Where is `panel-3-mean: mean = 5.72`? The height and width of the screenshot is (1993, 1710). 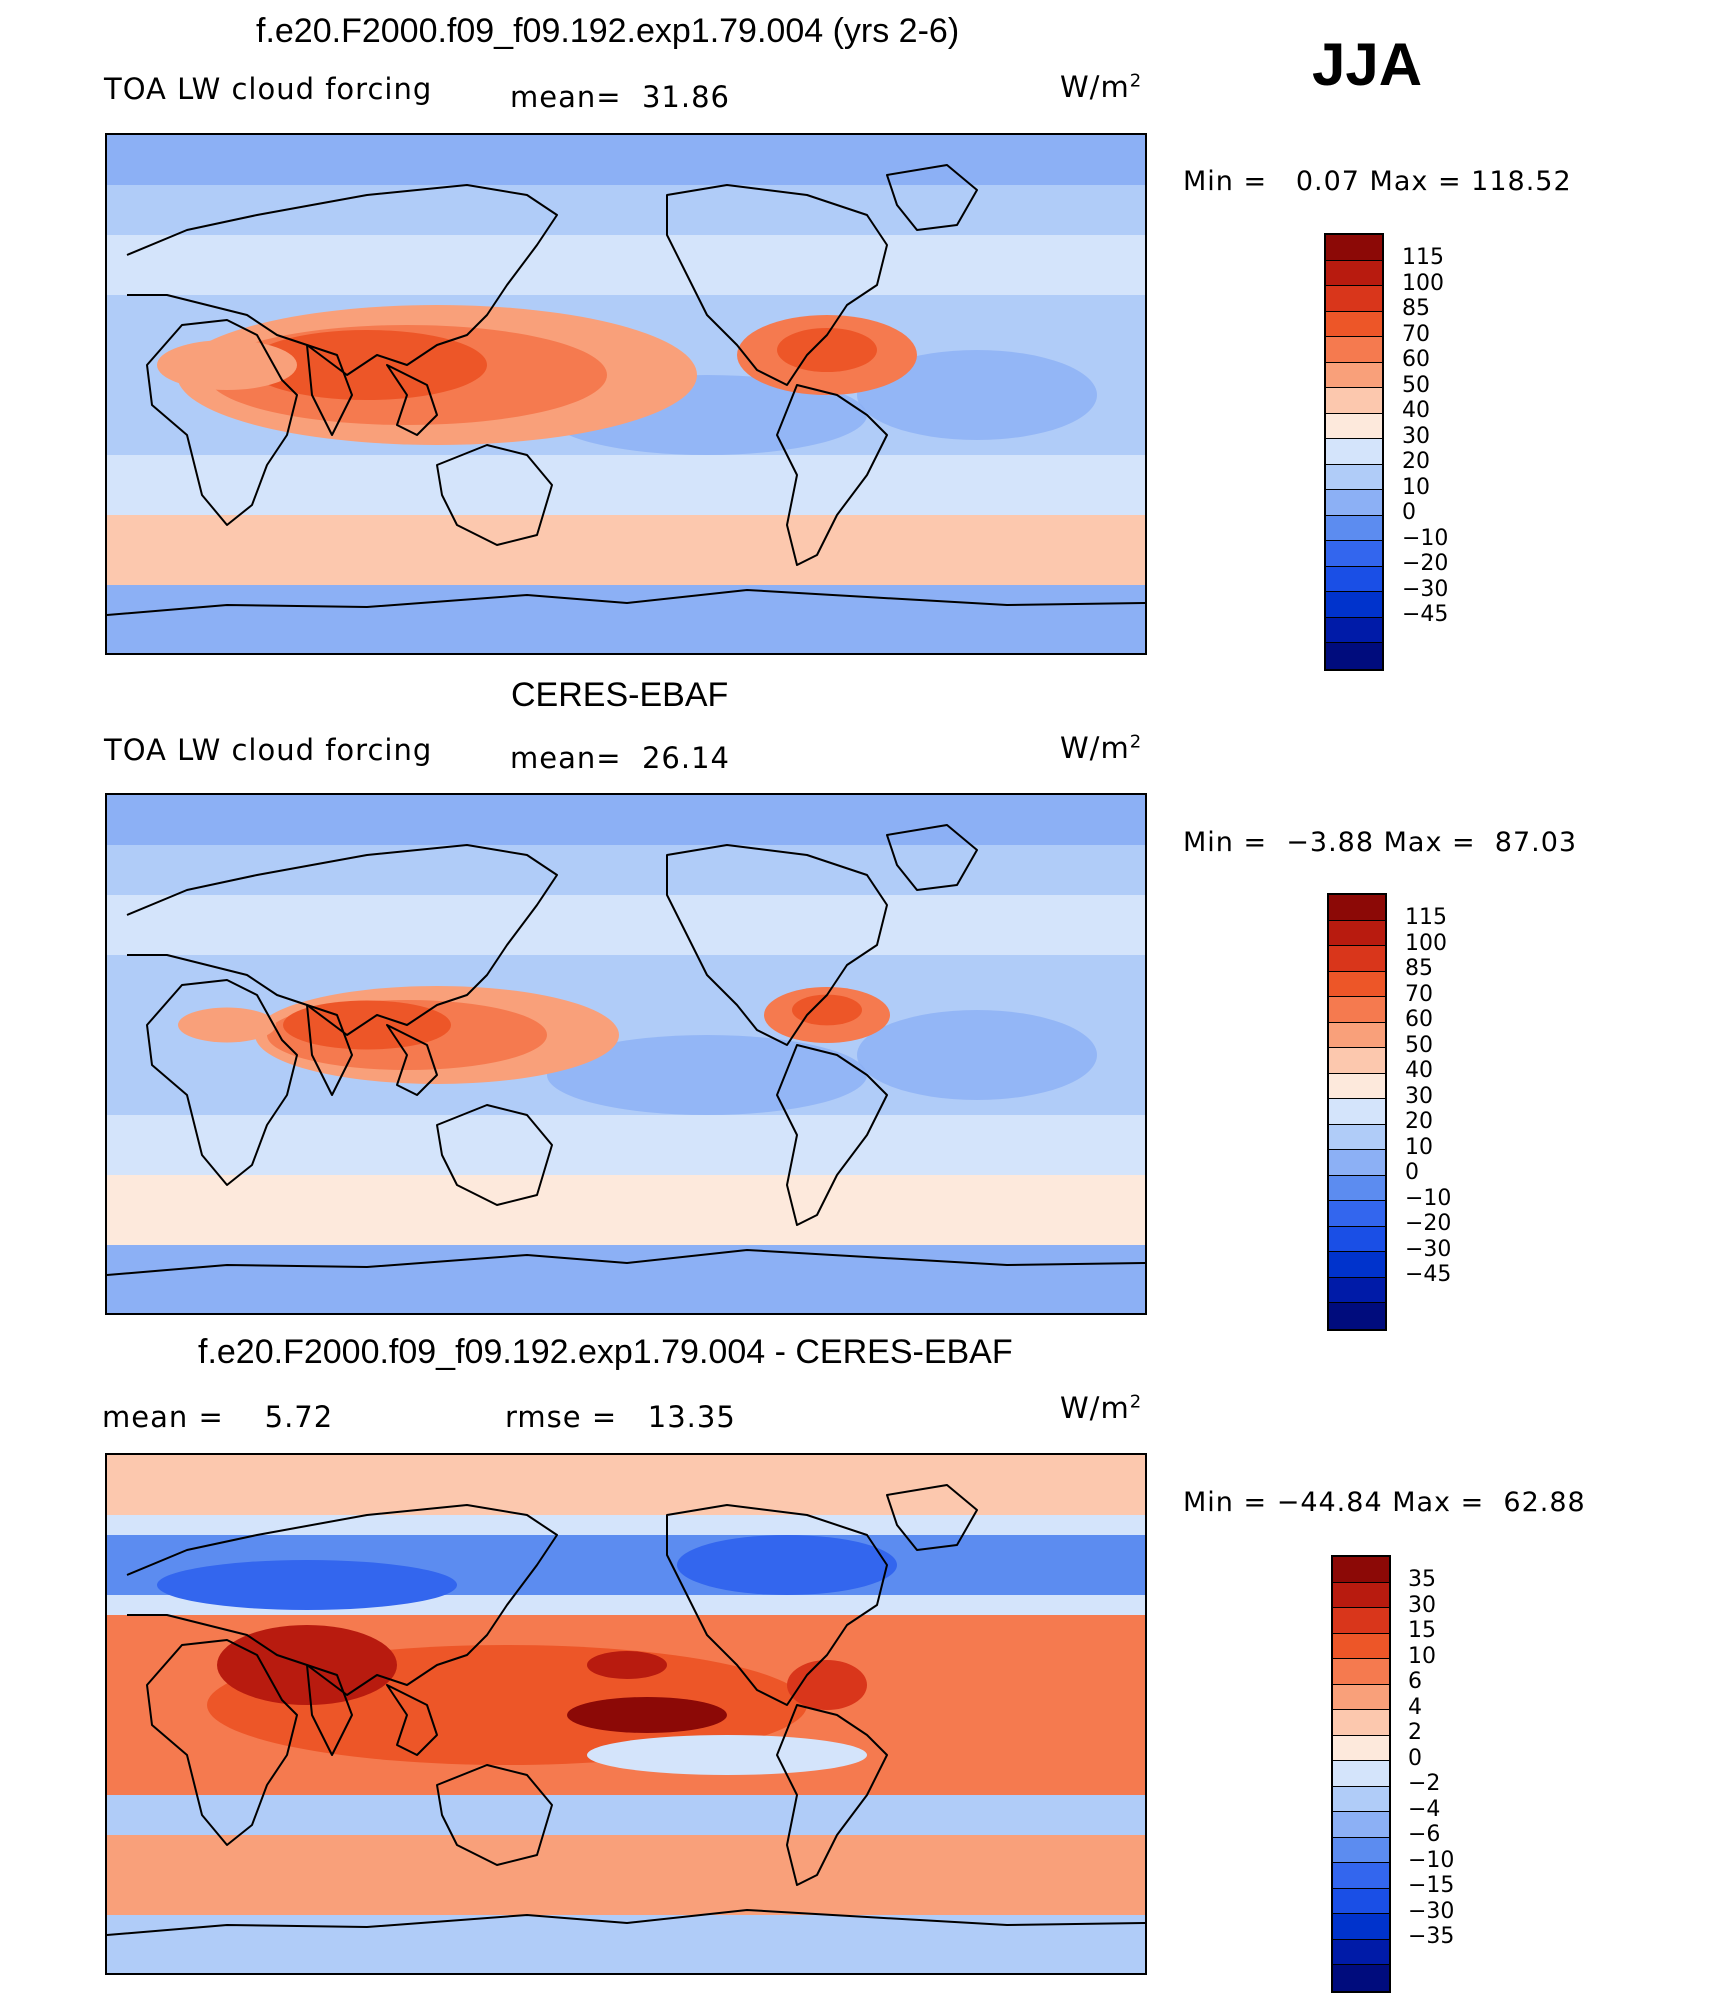
panel-3-mean: mean = 5.72 is located at coordinates (218, 1417).